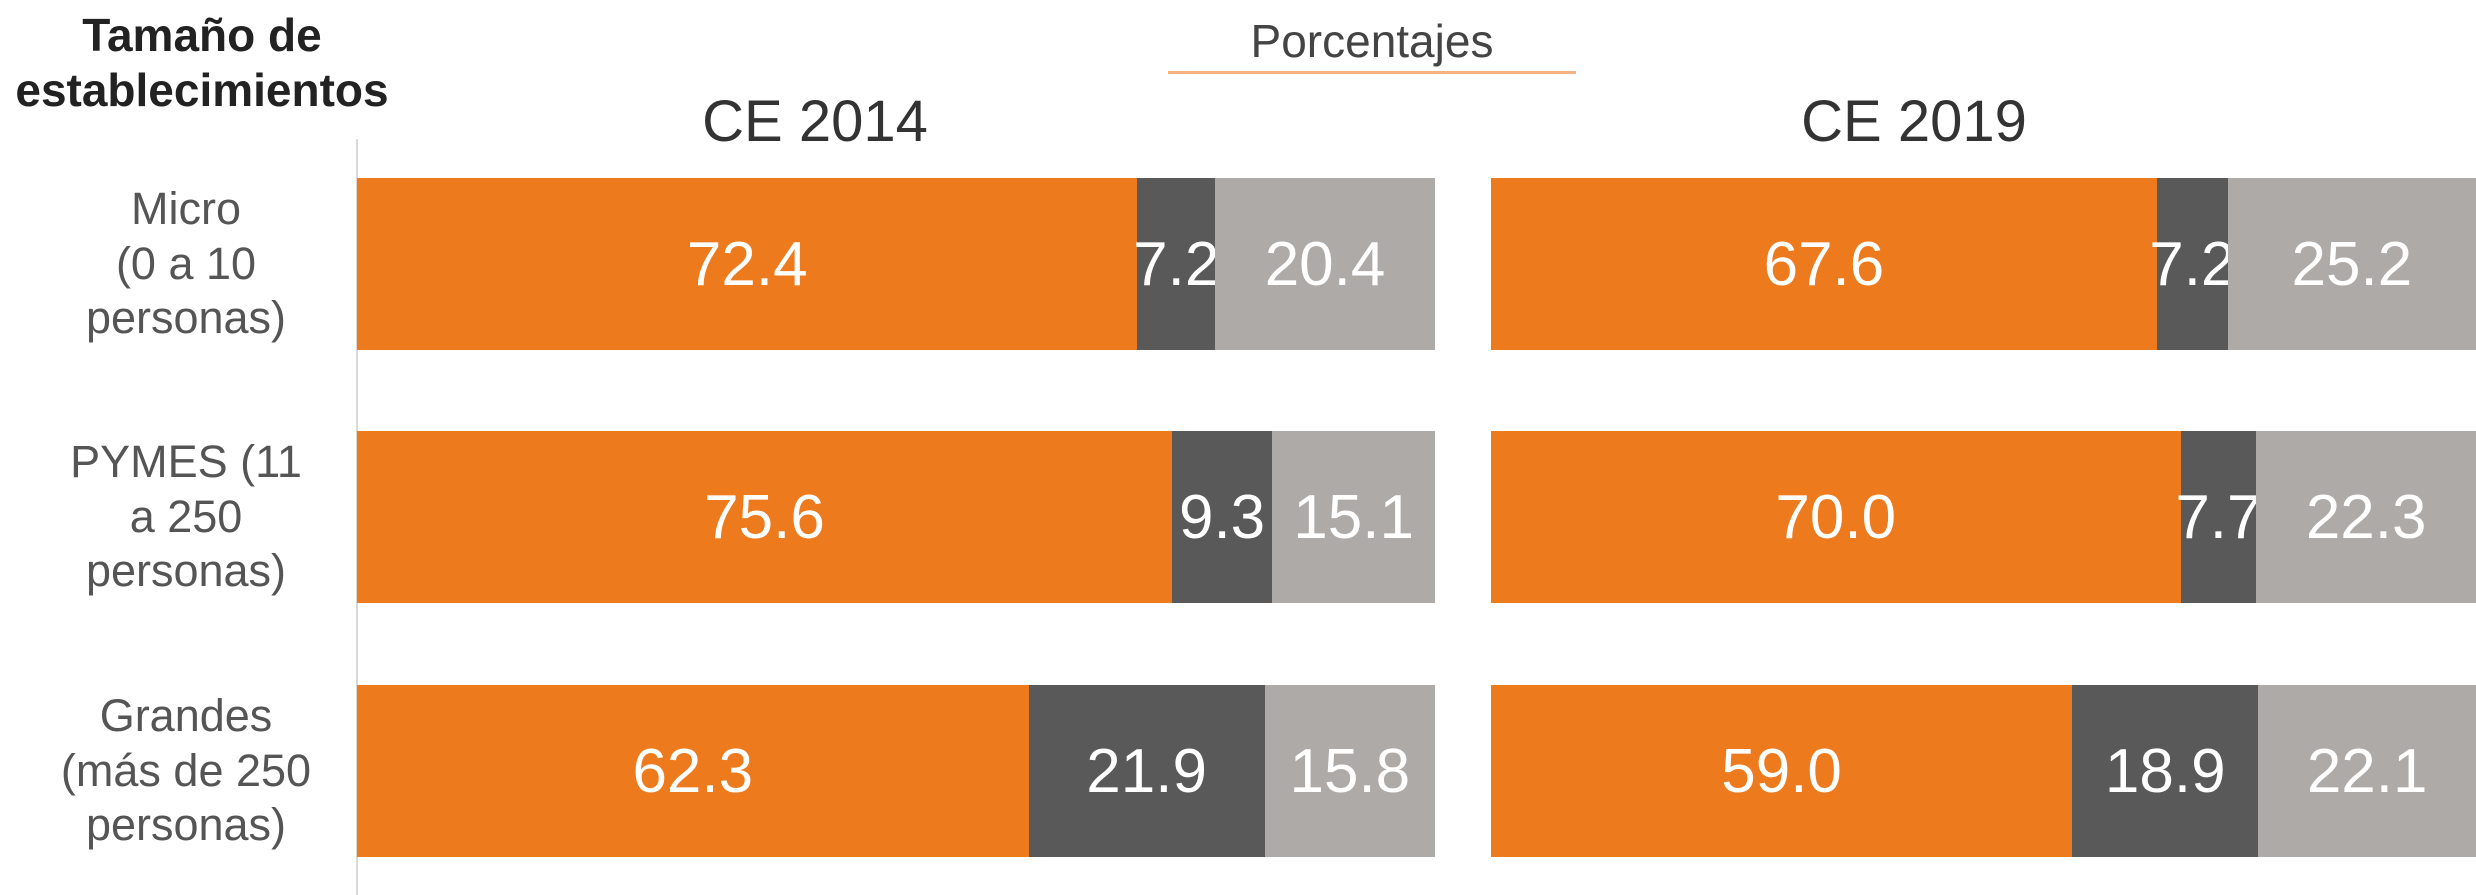  I want to click on value-label: 70.0, so click(1836, 517).